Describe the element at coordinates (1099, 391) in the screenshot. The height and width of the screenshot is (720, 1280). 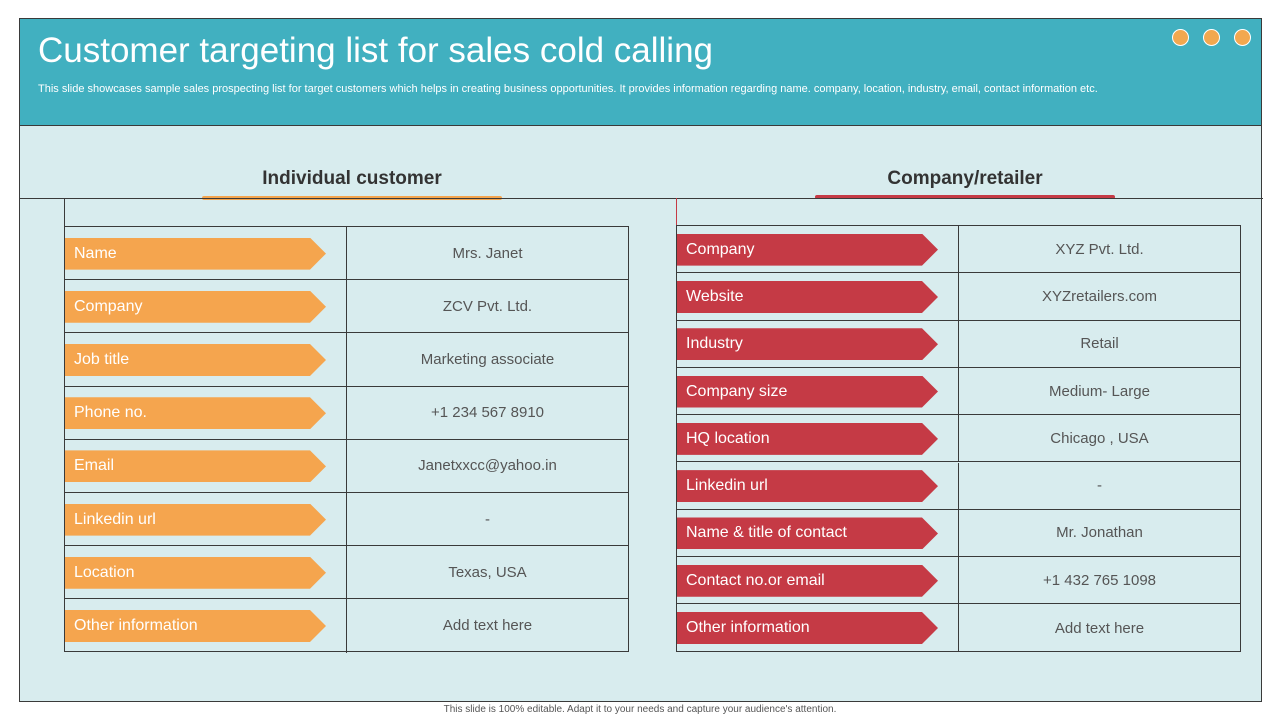
I see `row-value: Medium- Large` at that location.